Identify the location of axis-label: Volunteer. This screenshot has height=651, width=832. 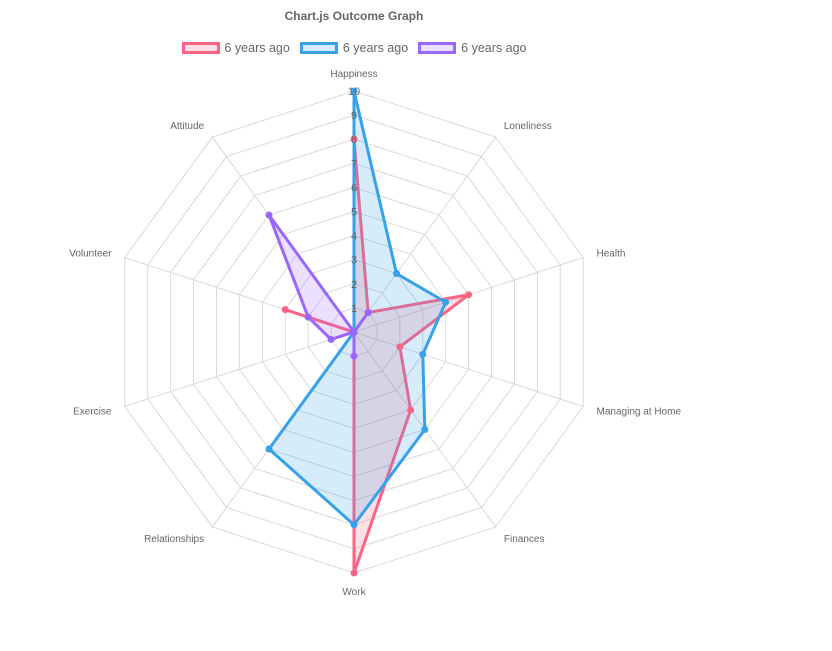
(90, 254).